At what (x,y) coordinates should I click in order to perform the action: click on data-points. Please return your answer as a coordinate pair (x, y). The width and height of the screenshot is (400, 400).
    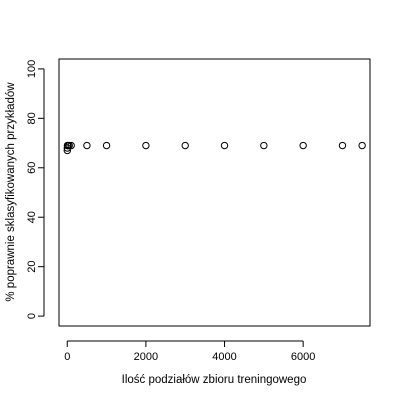
    Looking at the image, I should click on (214, 148).